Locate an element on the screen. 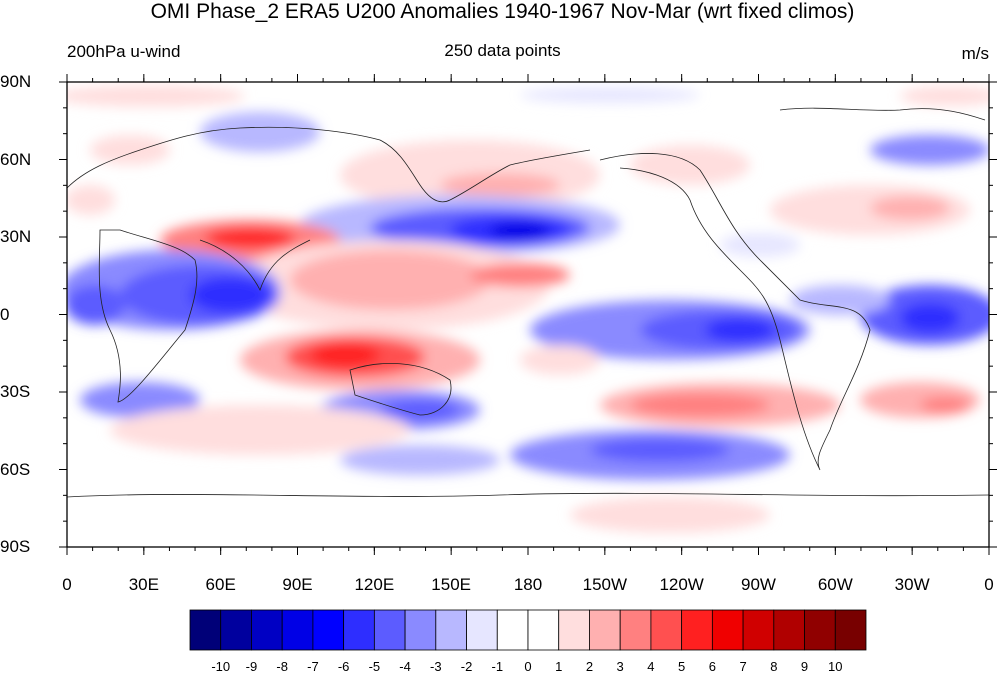 The width and height of the screenshot is (1005, 676). colorbar-label: -5 is located at coordinates (374, 666).